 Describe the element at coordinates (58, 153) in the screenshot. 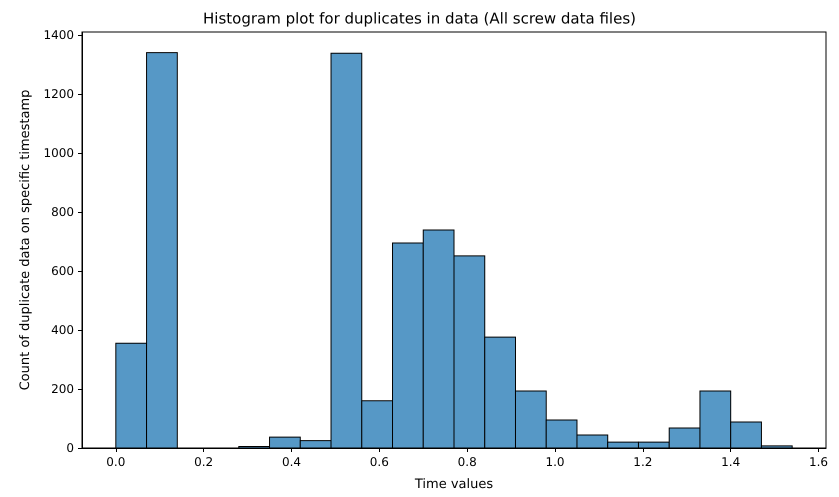

I see `y-tick-label: 1000` at that location.